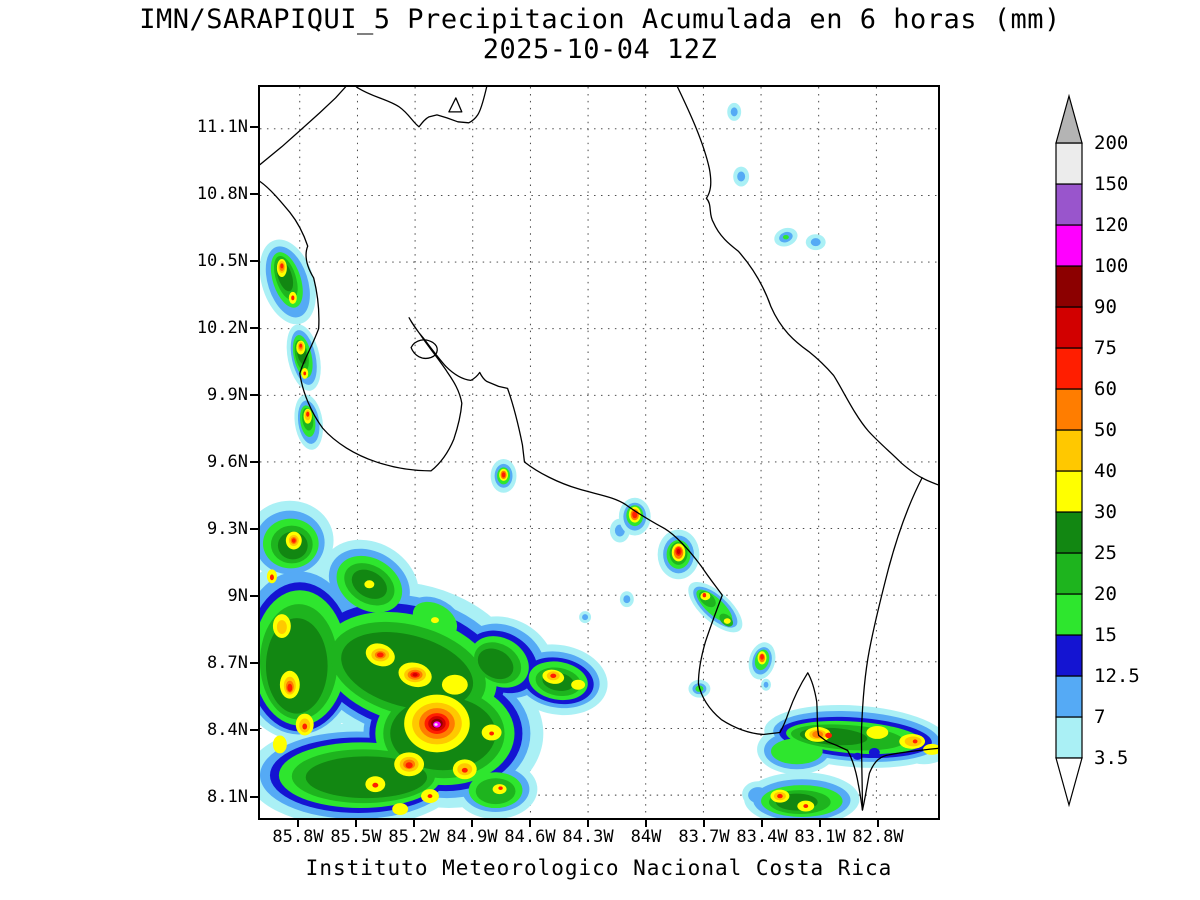 This screenshot has height=900, width=1200. What do you see at coordinates (878, 837) in the screenshot?
I see `lon-tick-label: 82.8W` at bounding box center [878, 837].